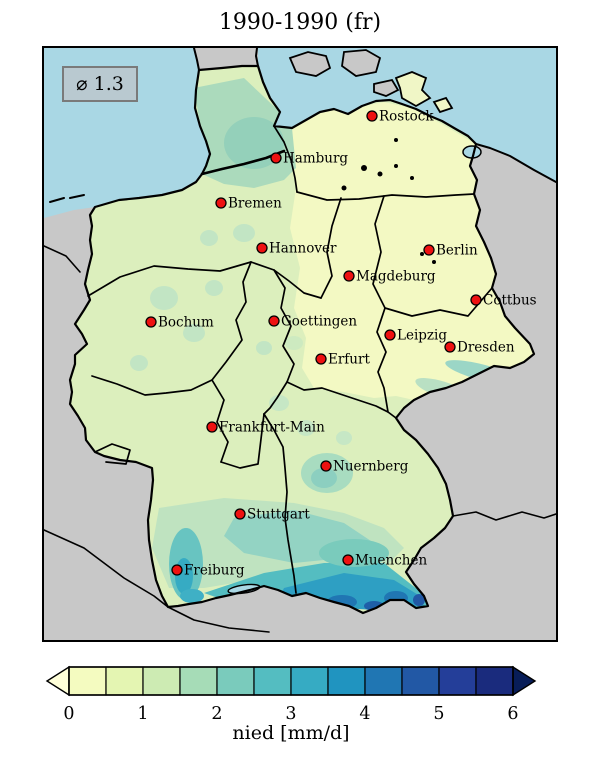  I want to click on city-marker-goettingen: Goettingen, so click(312, 322).